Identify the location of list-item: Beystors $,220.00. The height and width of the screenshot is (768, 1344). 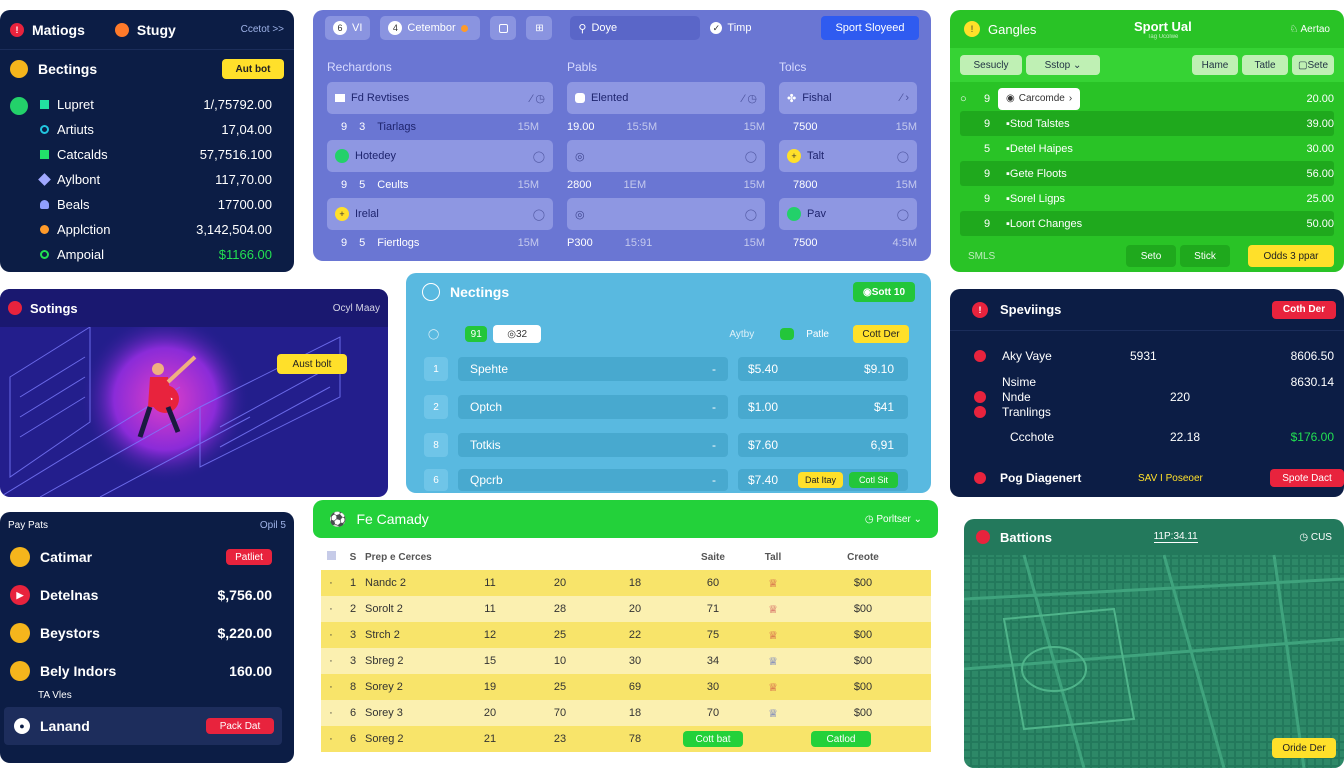
(147, 633).